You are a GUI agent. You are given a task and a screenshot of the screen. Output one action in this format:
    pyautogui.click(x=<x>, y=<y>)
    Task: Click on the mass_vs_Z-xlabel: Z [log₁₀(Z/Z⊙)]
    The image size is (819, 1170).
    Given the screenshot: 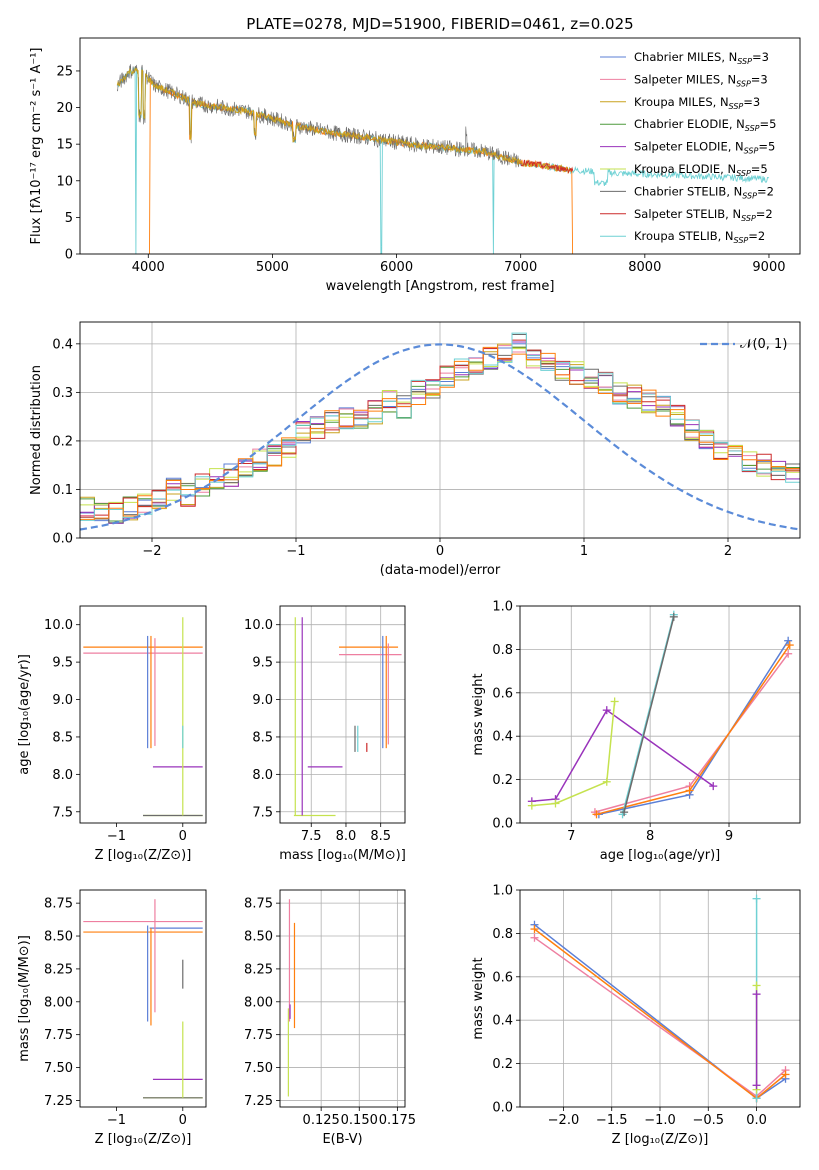 What is the action you would take?
    pyautogui.click(x=143, y=1139)
    